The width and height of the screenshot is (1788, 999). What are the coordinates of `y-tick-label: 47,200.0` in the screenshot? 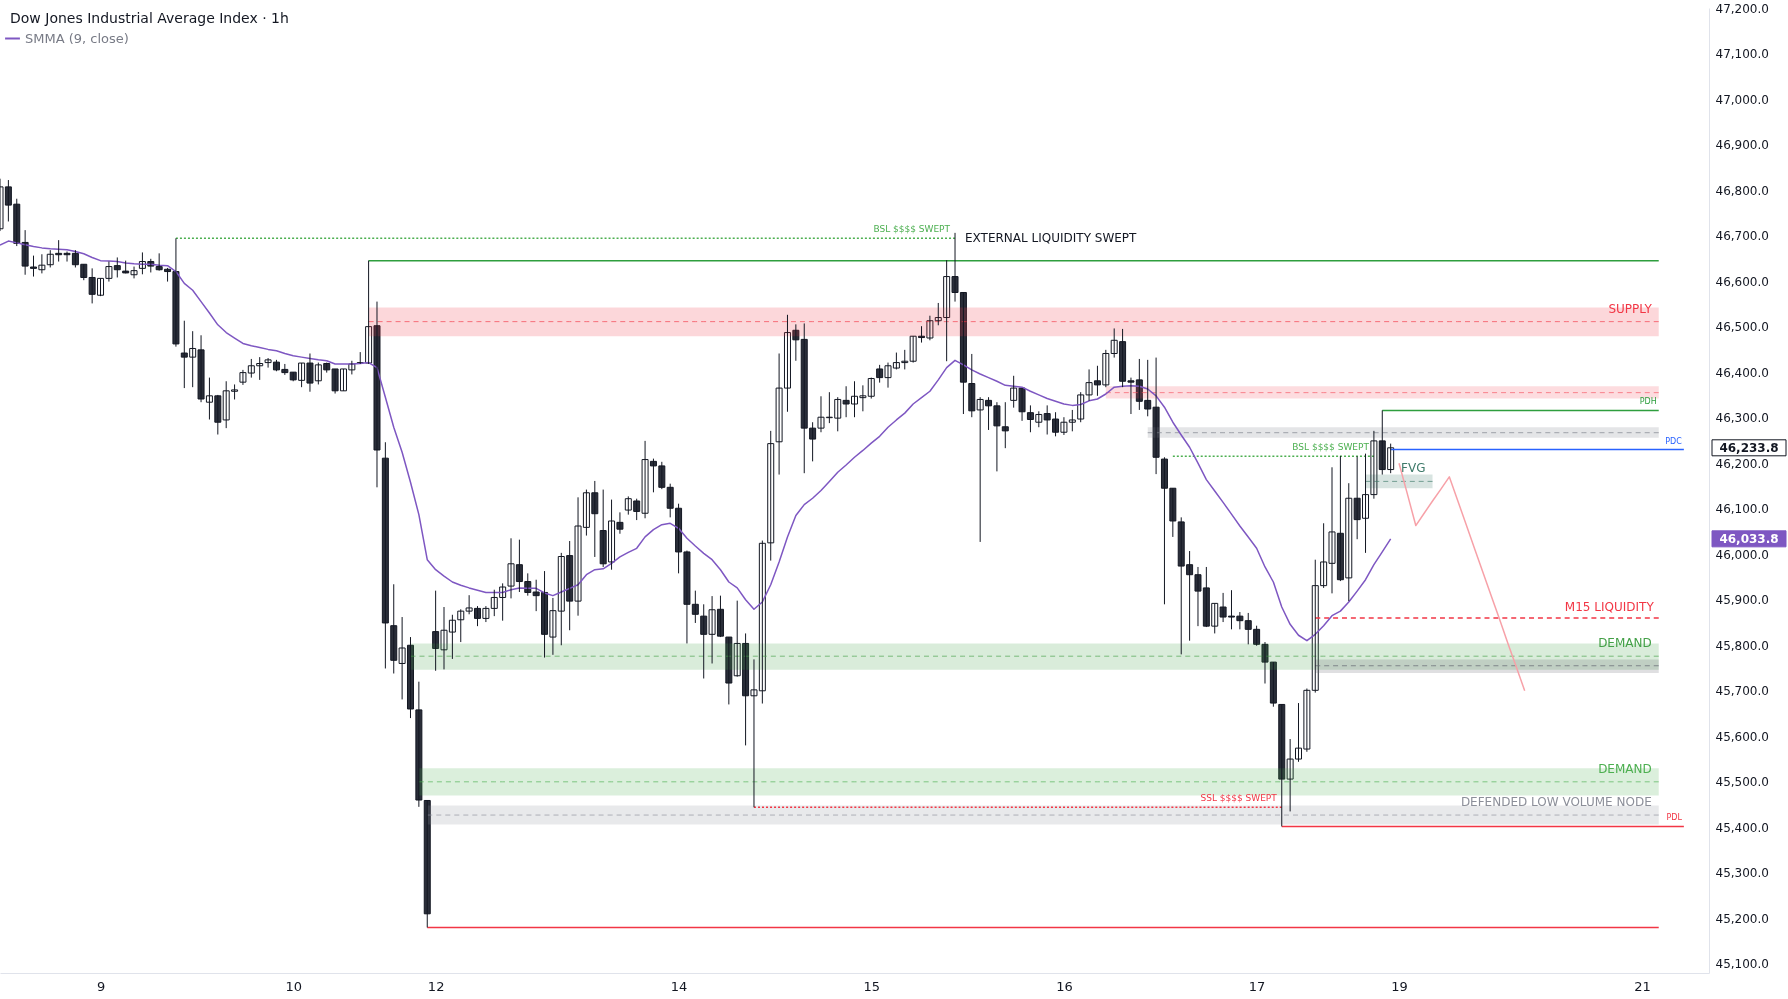 It's located at (1742, 8).